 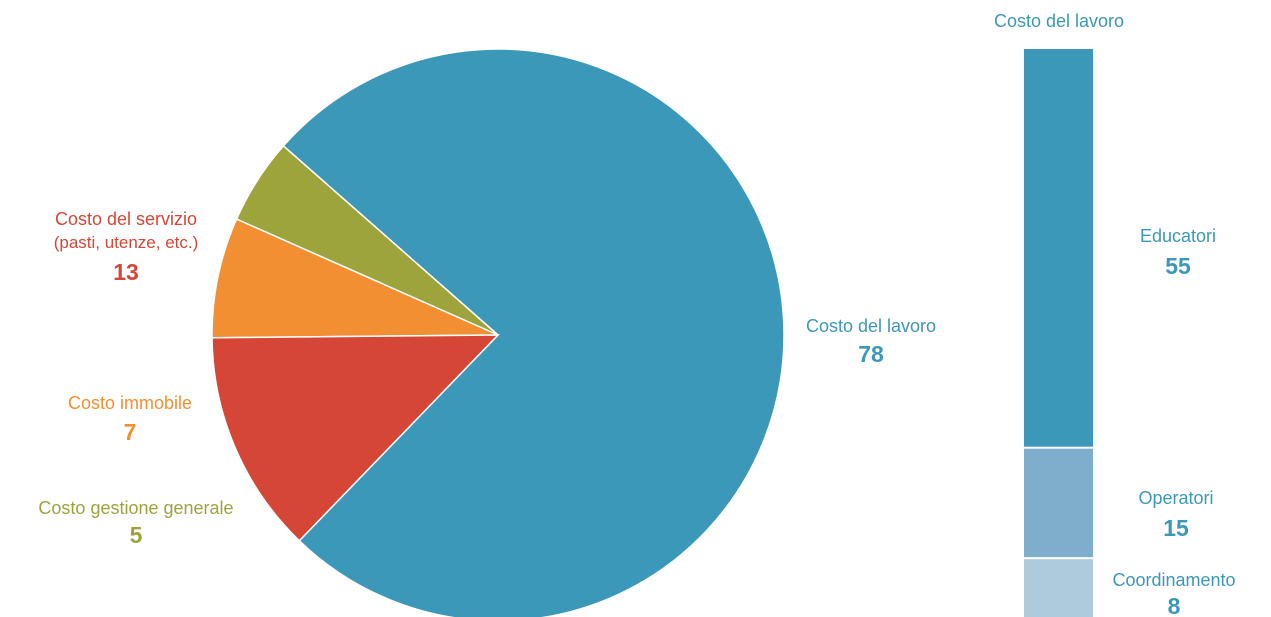 I want to click on segment-label-coordinamento: Coordinamento, so click(x=1173, y=580).